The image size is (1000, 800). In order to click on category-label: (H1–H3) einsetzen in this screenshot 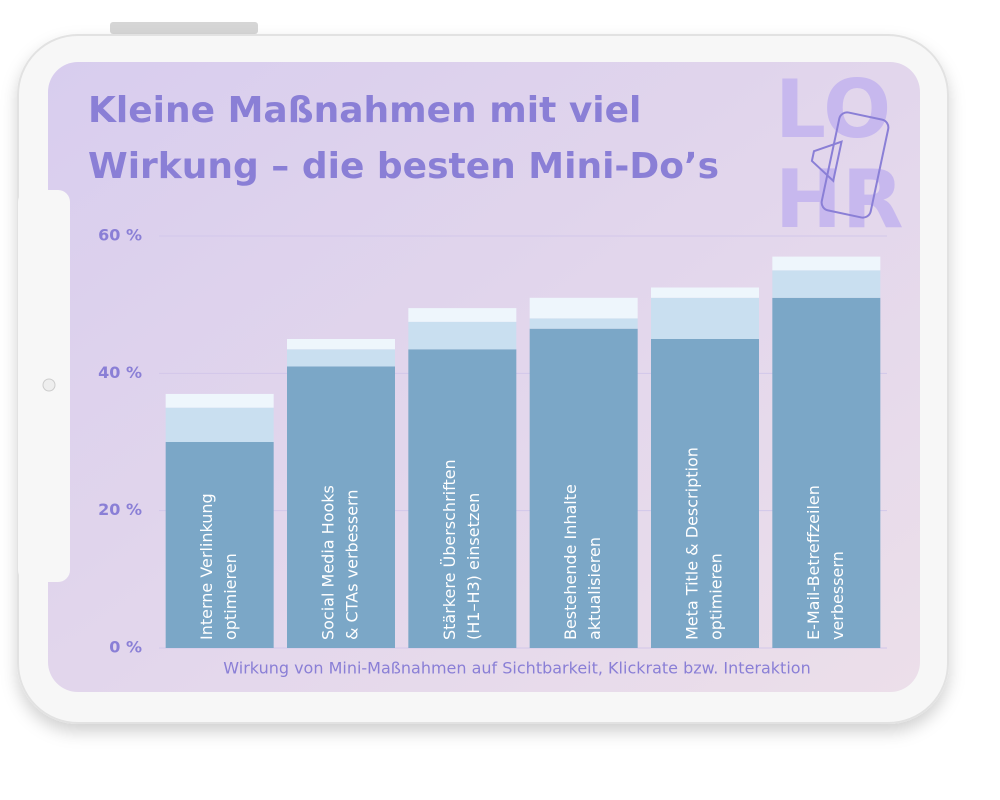, I will do `click(473, 566)`.